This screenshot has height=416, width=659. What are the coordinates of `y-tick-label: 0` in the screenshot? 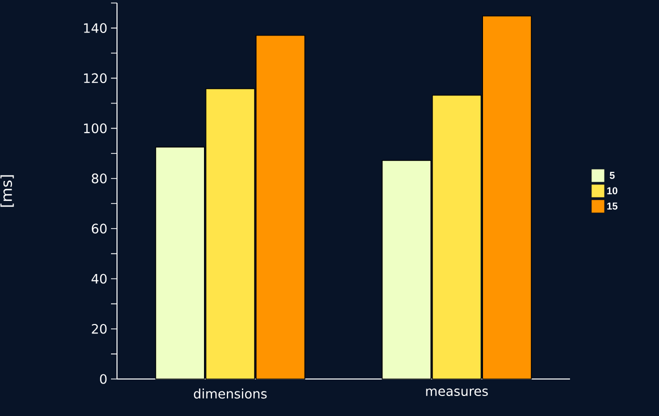 It's located at (103, 379).